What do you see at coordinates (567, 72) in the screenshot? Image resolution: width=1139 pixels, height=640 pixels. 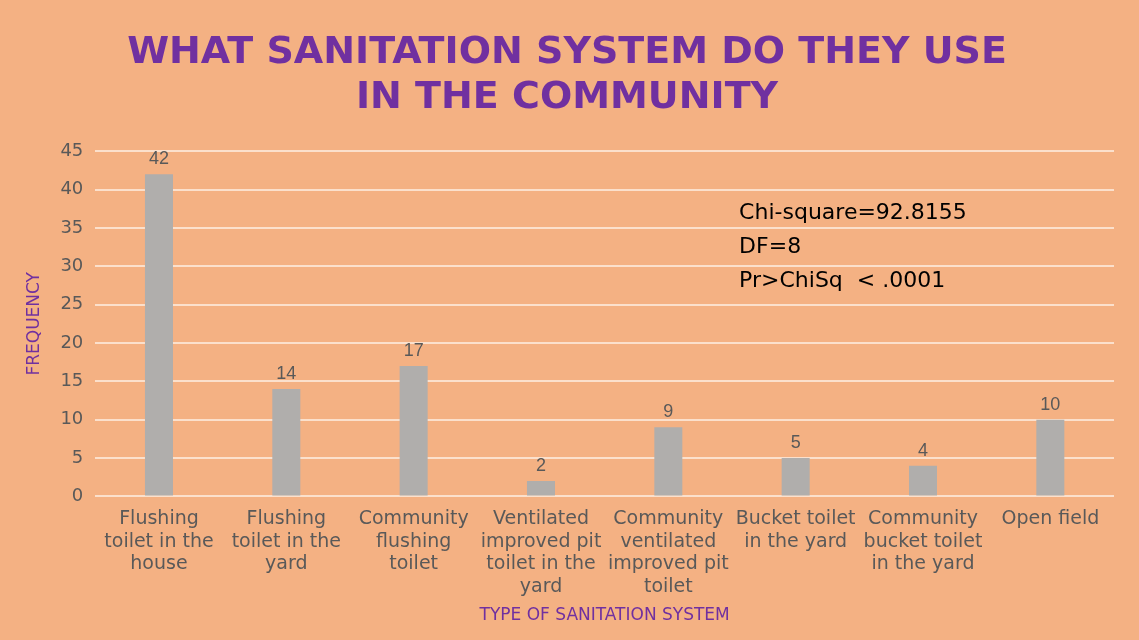 I see `chart-title: WHAT SANITATION SYSTEM DO THEY USE IN THE COMMUNITY` at bounding box center [567, 72].